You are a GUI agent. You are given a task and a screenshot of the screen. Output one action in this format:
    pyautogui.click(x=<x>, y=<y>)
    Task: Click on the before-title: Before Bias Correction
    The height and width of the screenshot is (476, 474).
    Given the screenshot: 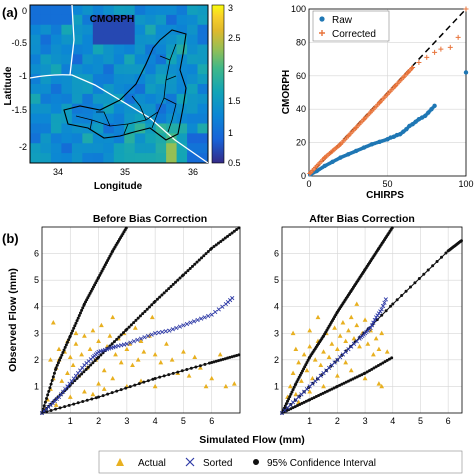 What is the action you would take?
    pyautogui.click(x=150, y=219)
    